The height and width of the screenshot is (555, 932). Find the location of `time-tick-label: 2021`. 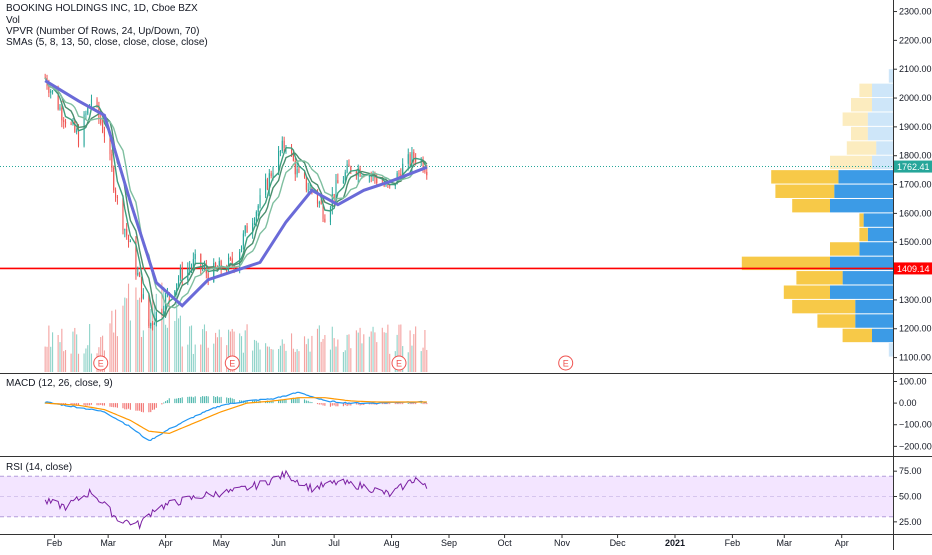

time-tick-label: 2021 is located at coordinates (675, 543).